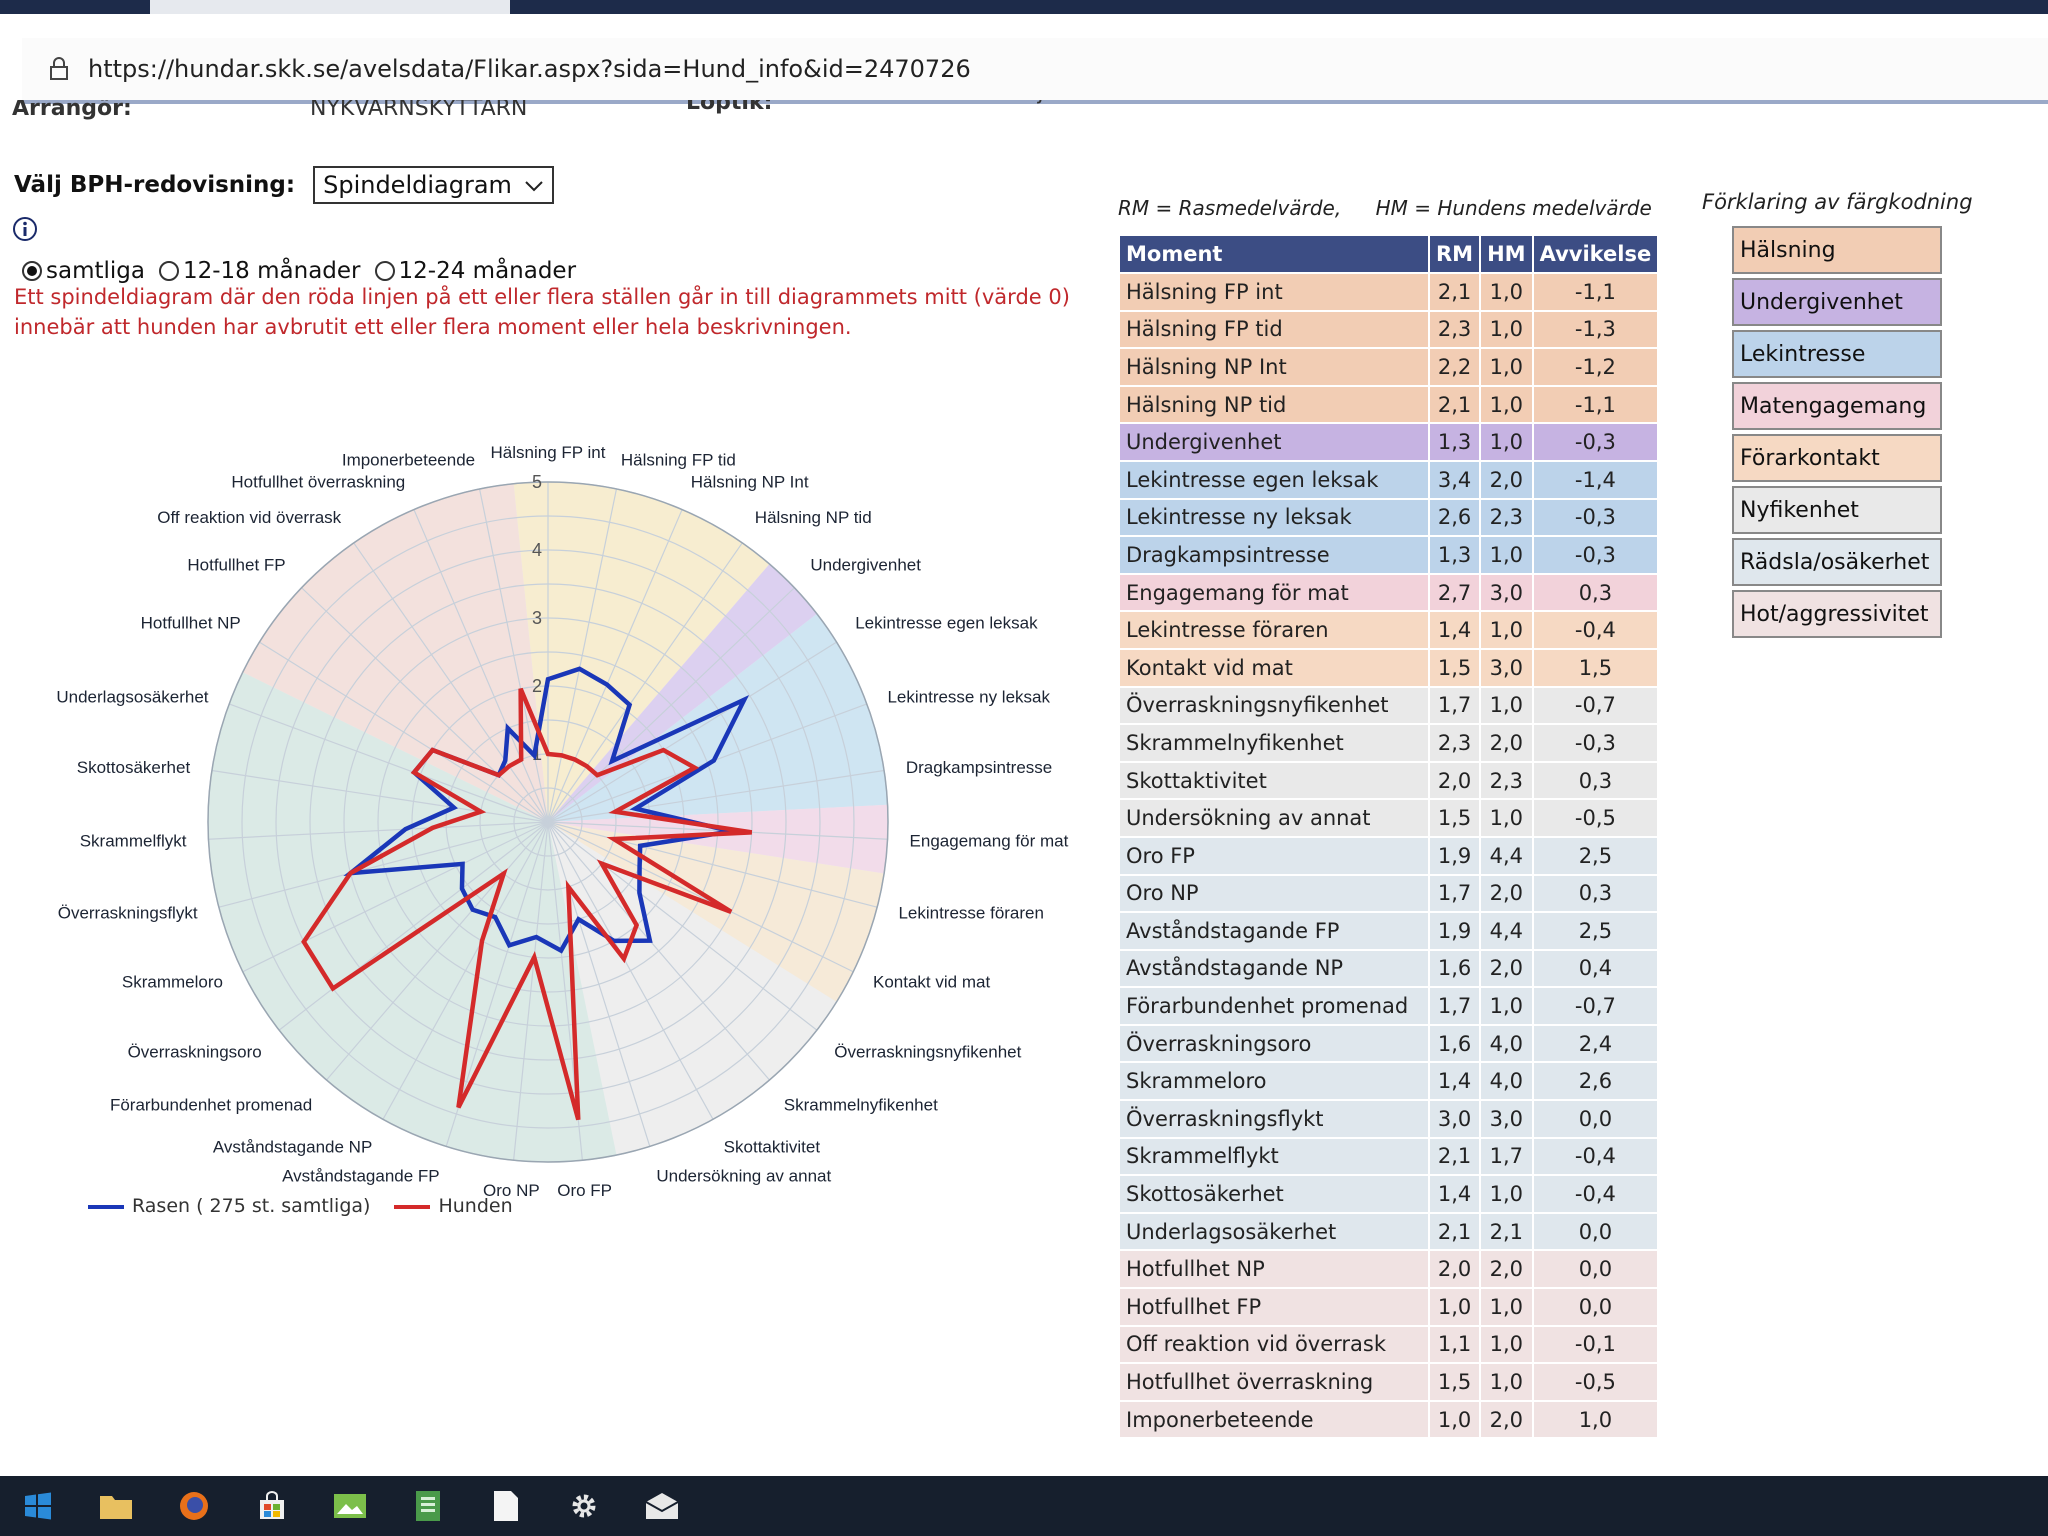 The image size is (2048, 1536). I want to click on notes-icon, so click(428, 1506).